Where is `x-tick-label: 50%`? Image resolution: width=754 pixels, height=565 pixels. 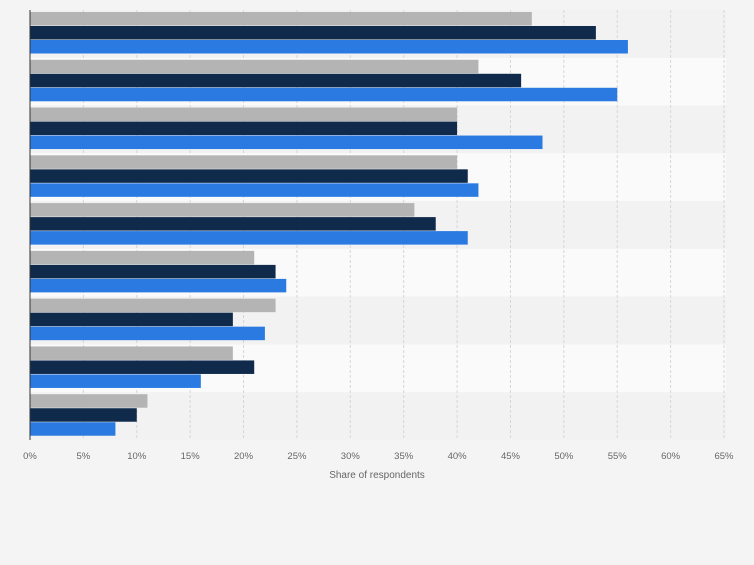 x-tick-label: 50% is located at coordinates (564, 456).